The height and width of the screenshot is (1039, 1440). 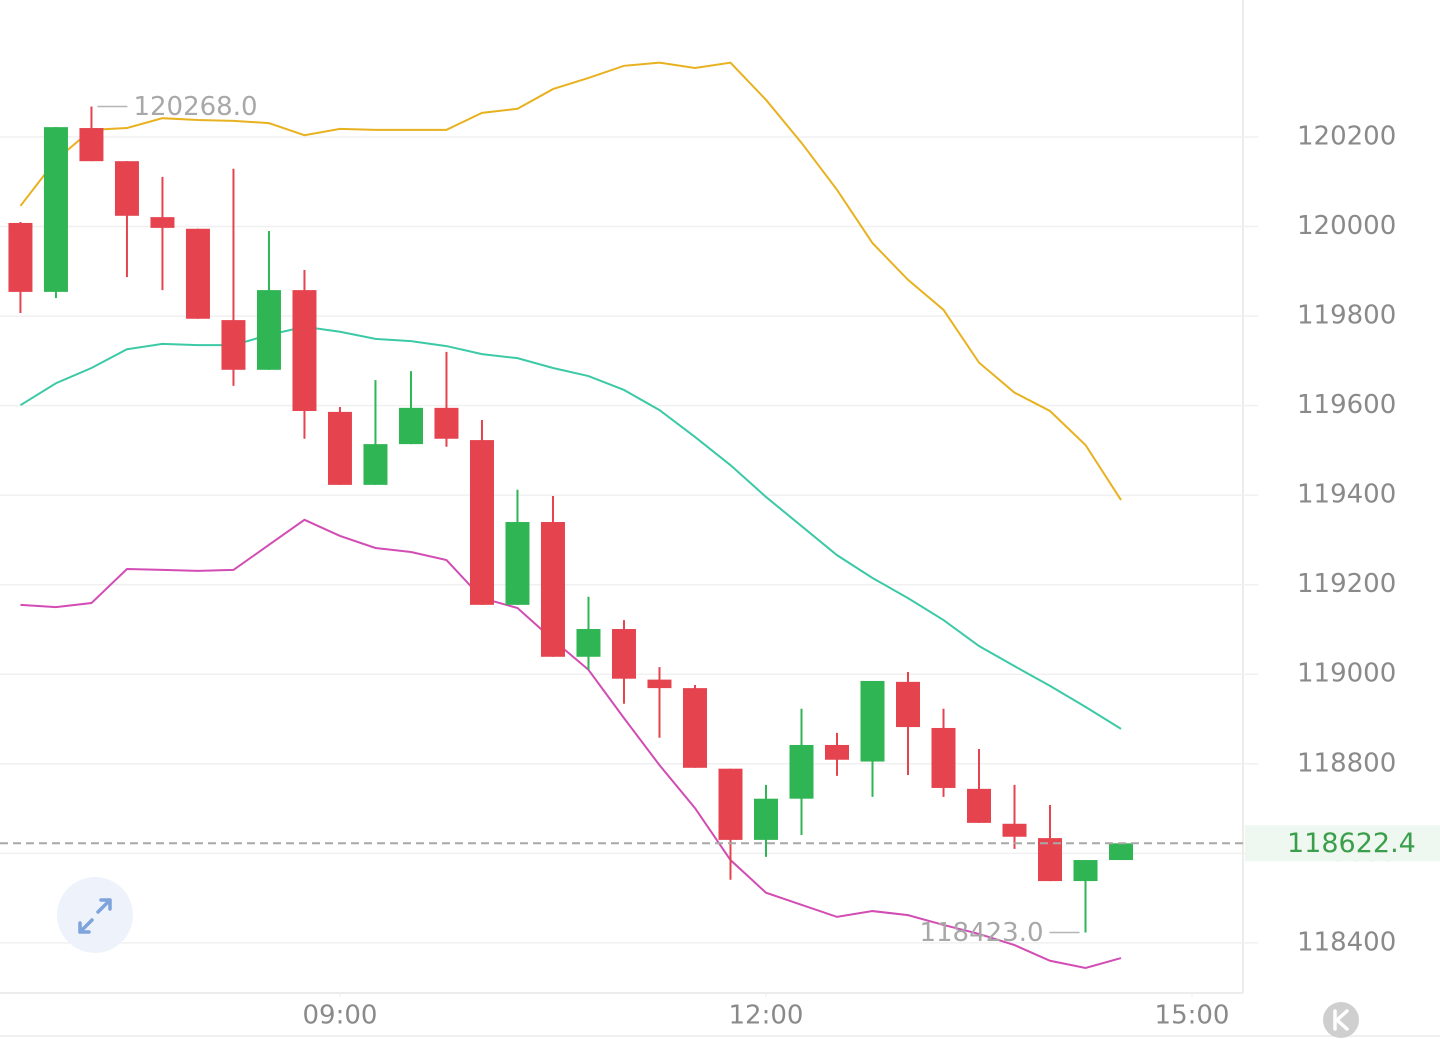 I want to click on x-tick-label: 09:00, so click(x=339, y=1016).